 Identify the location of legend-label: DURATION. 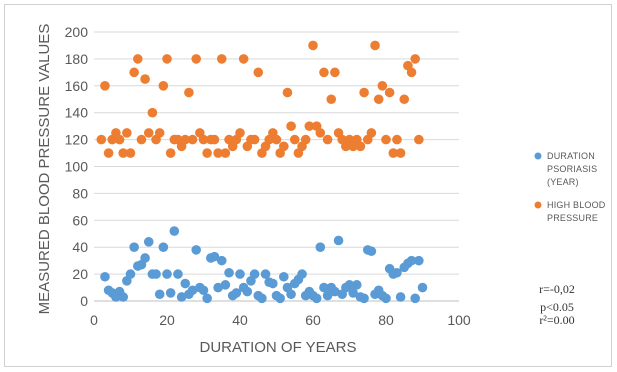
(571, 156).